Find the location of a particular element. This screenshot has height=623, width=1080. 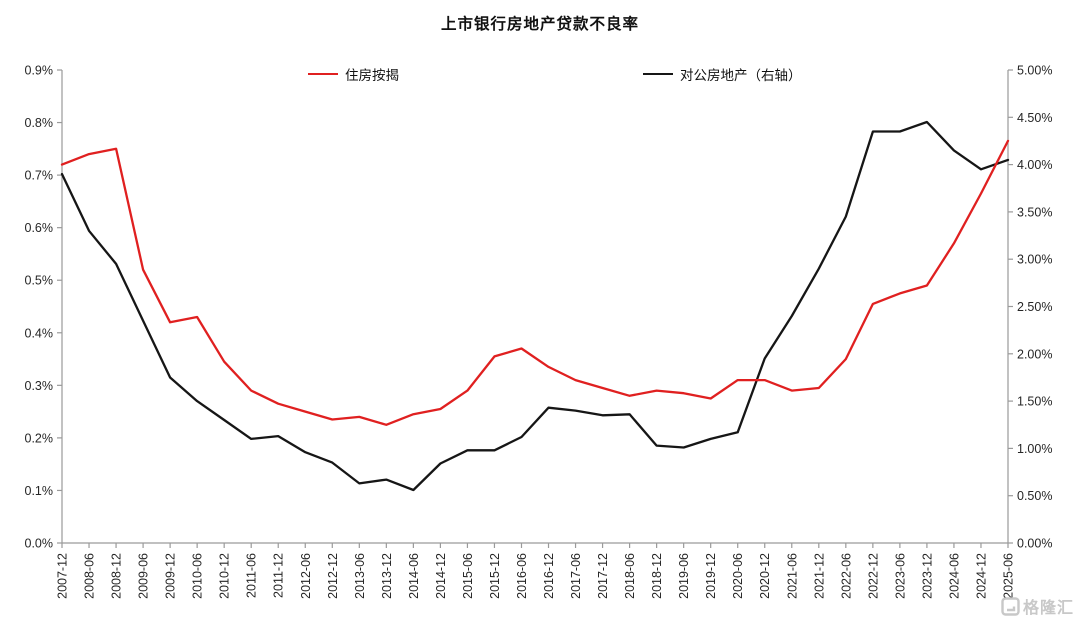

right-axis-tick-label: 4.00% is located at coordinates (1034, 165).